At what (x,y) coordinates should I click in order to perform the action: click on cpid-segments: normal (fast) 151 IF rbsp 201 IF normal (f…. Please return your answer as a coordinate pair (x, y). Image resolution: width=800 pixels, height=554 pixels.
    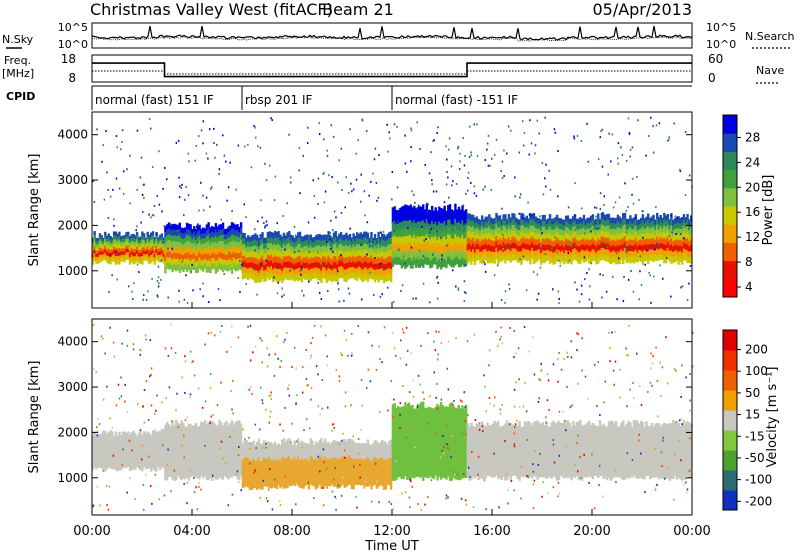
    Looking at the image, I should click on (304, 98).